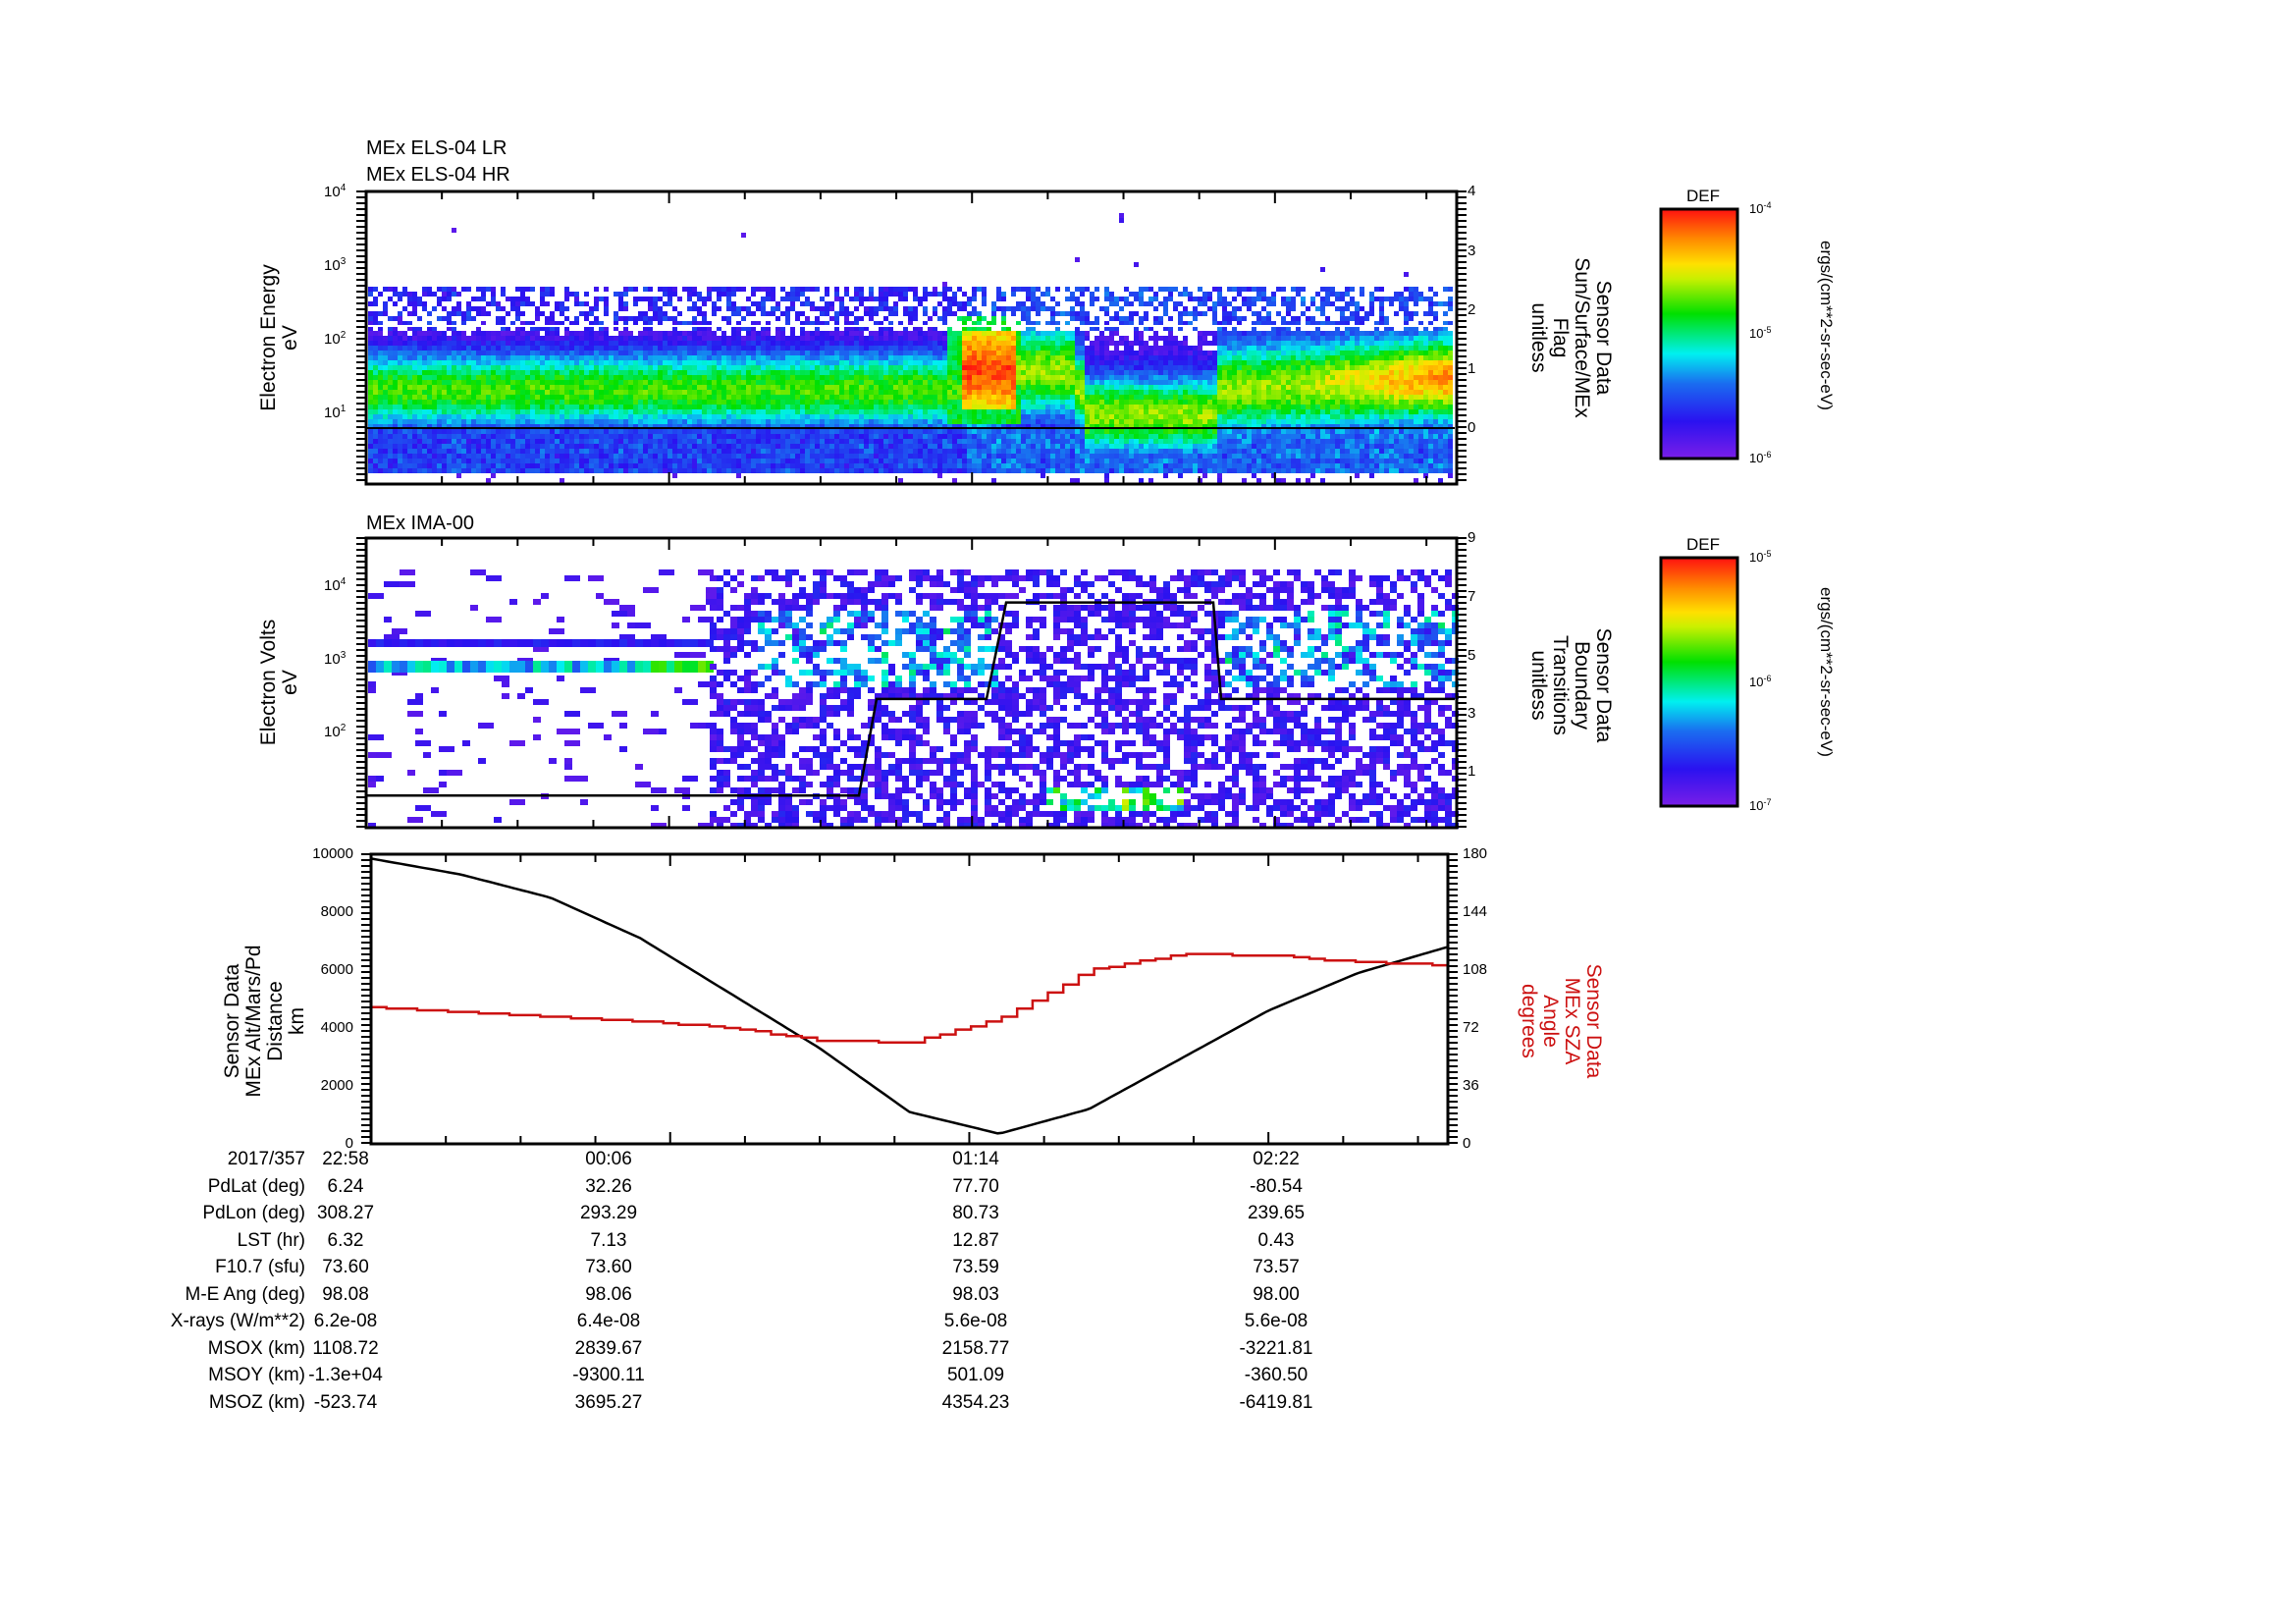 The width and height of the screenshot is (2296, 1623). I want to click on orbit-ylabel-1: Sensor Data, so click(232, 1021).